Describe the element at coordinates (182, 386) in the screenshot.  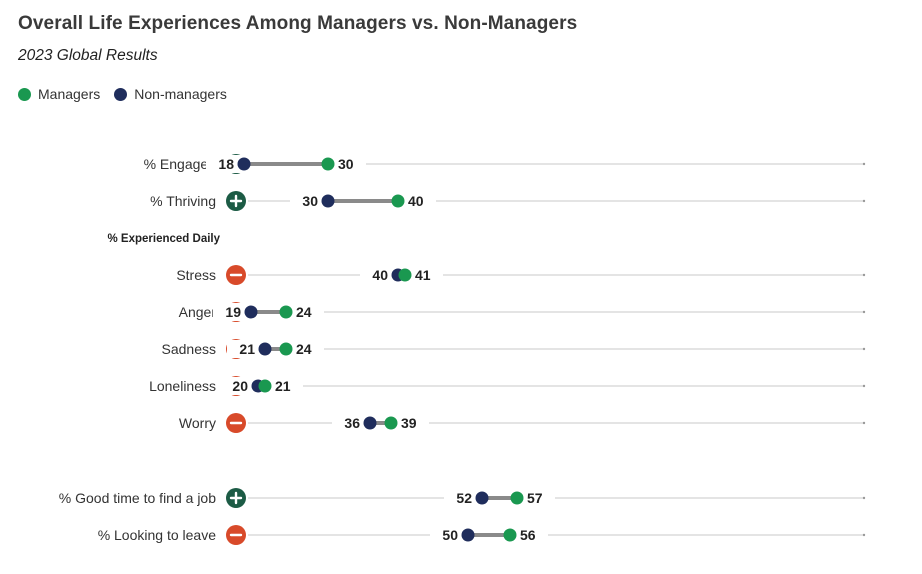
I see `row-label-loneliness: Loneliness` at that location.